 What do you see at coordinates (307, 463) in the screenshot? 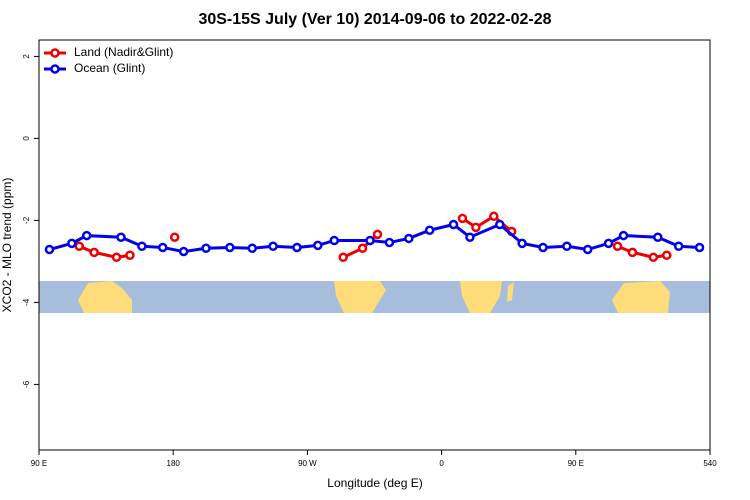
I see `x-tick-label: 90 W` at bounding box center [307, 463].